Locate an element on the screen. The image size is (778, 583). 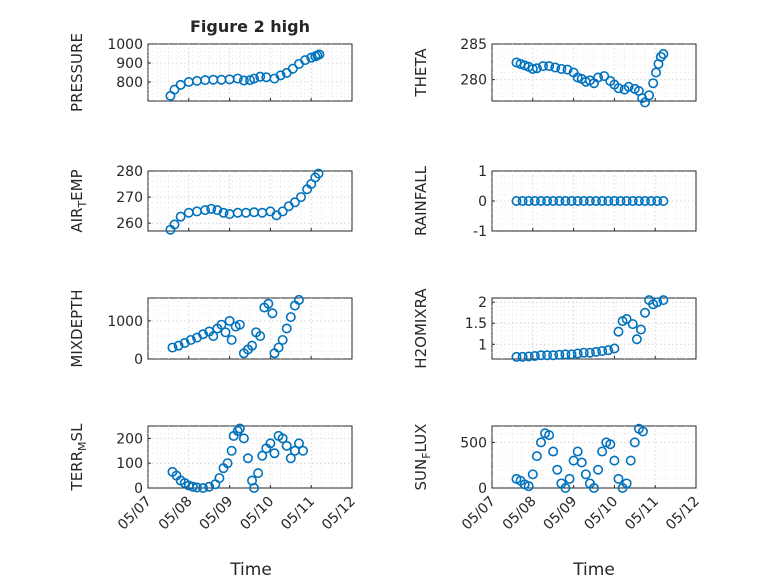
axes-theta: 280 285 THETA is located at coordinates (554, 72).